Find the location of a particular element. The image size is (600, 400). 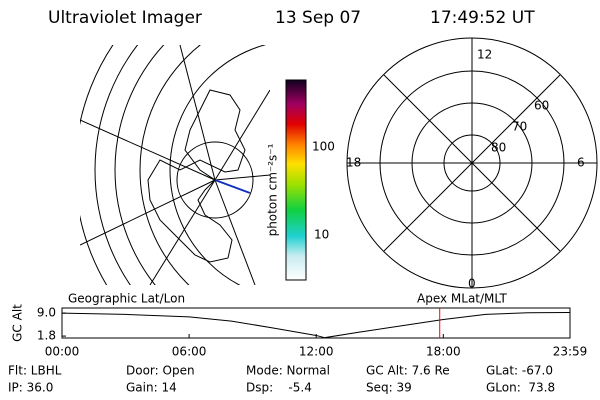

time: 17:49:52 UT is located at coordinates (482, 18).